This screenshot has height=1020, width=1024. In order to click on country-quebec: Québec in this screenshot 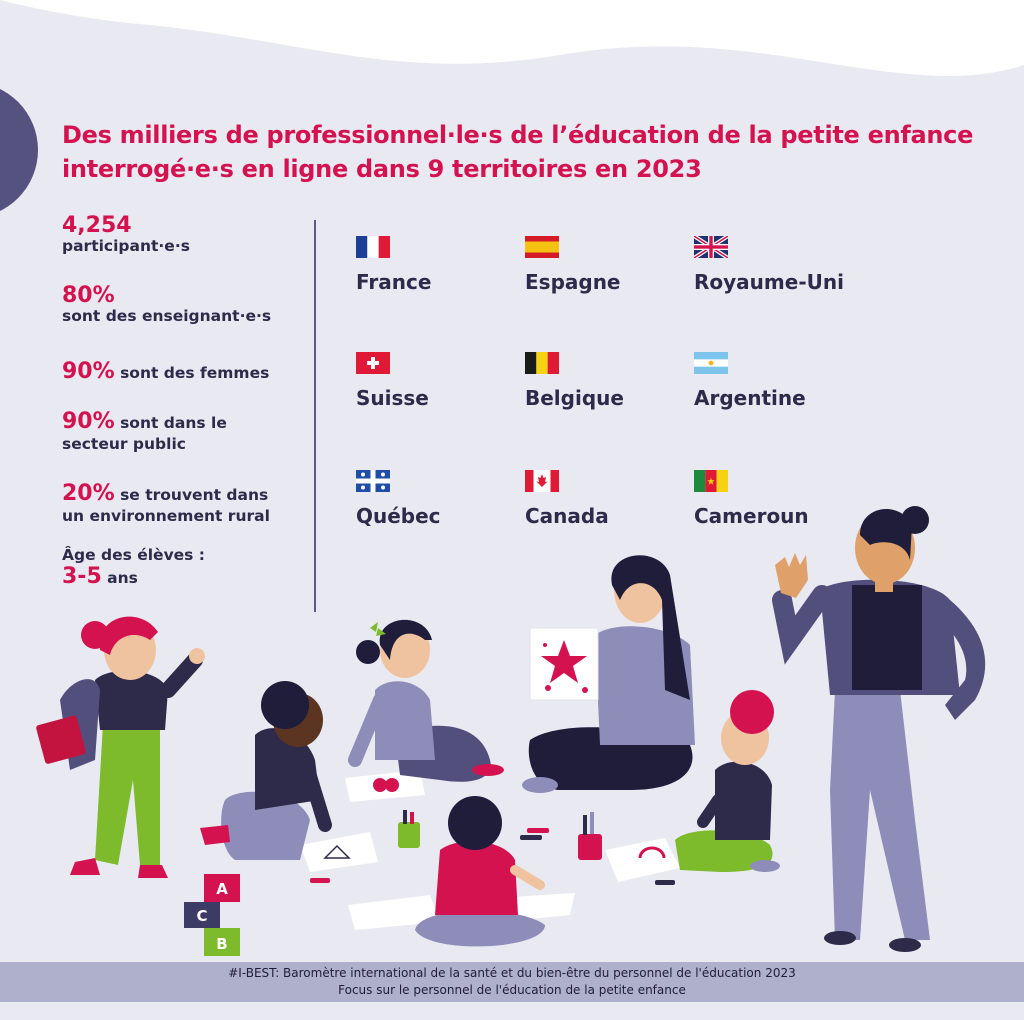, I will do `click(451, 499)`.